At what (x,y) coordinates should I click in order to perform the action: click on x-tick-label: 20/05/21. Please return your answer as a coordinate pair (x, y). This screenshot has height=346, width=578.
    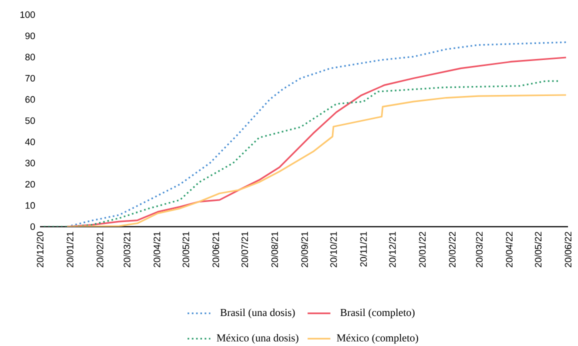
    Looking at the image, I should click on (186, 250).